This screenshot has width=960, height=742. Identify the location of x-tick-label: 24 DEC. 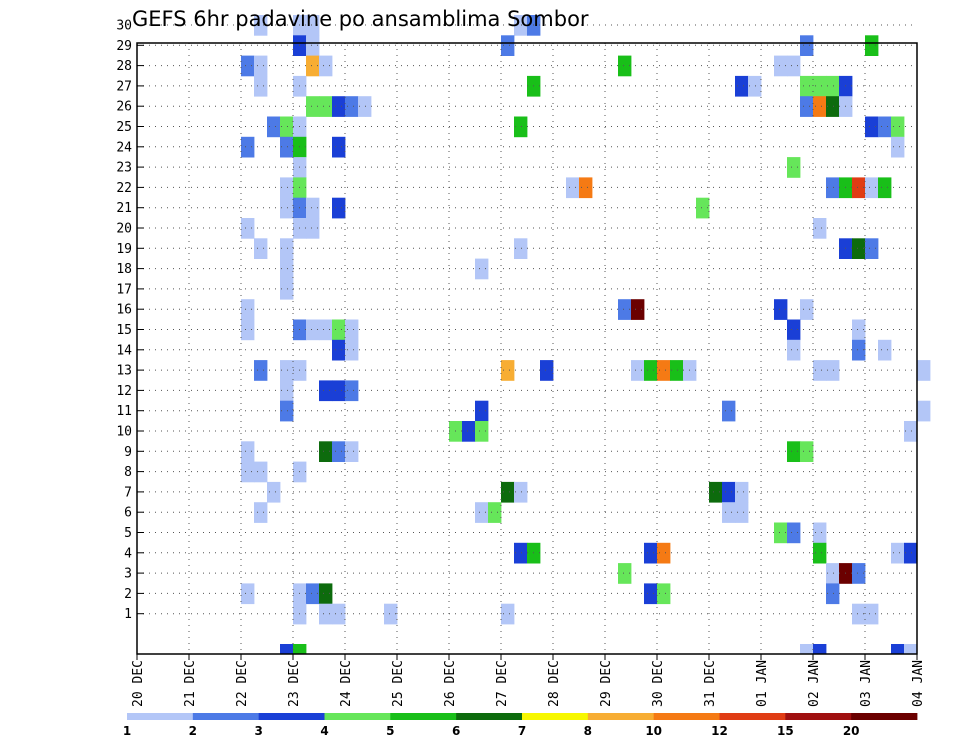
(346, 683).